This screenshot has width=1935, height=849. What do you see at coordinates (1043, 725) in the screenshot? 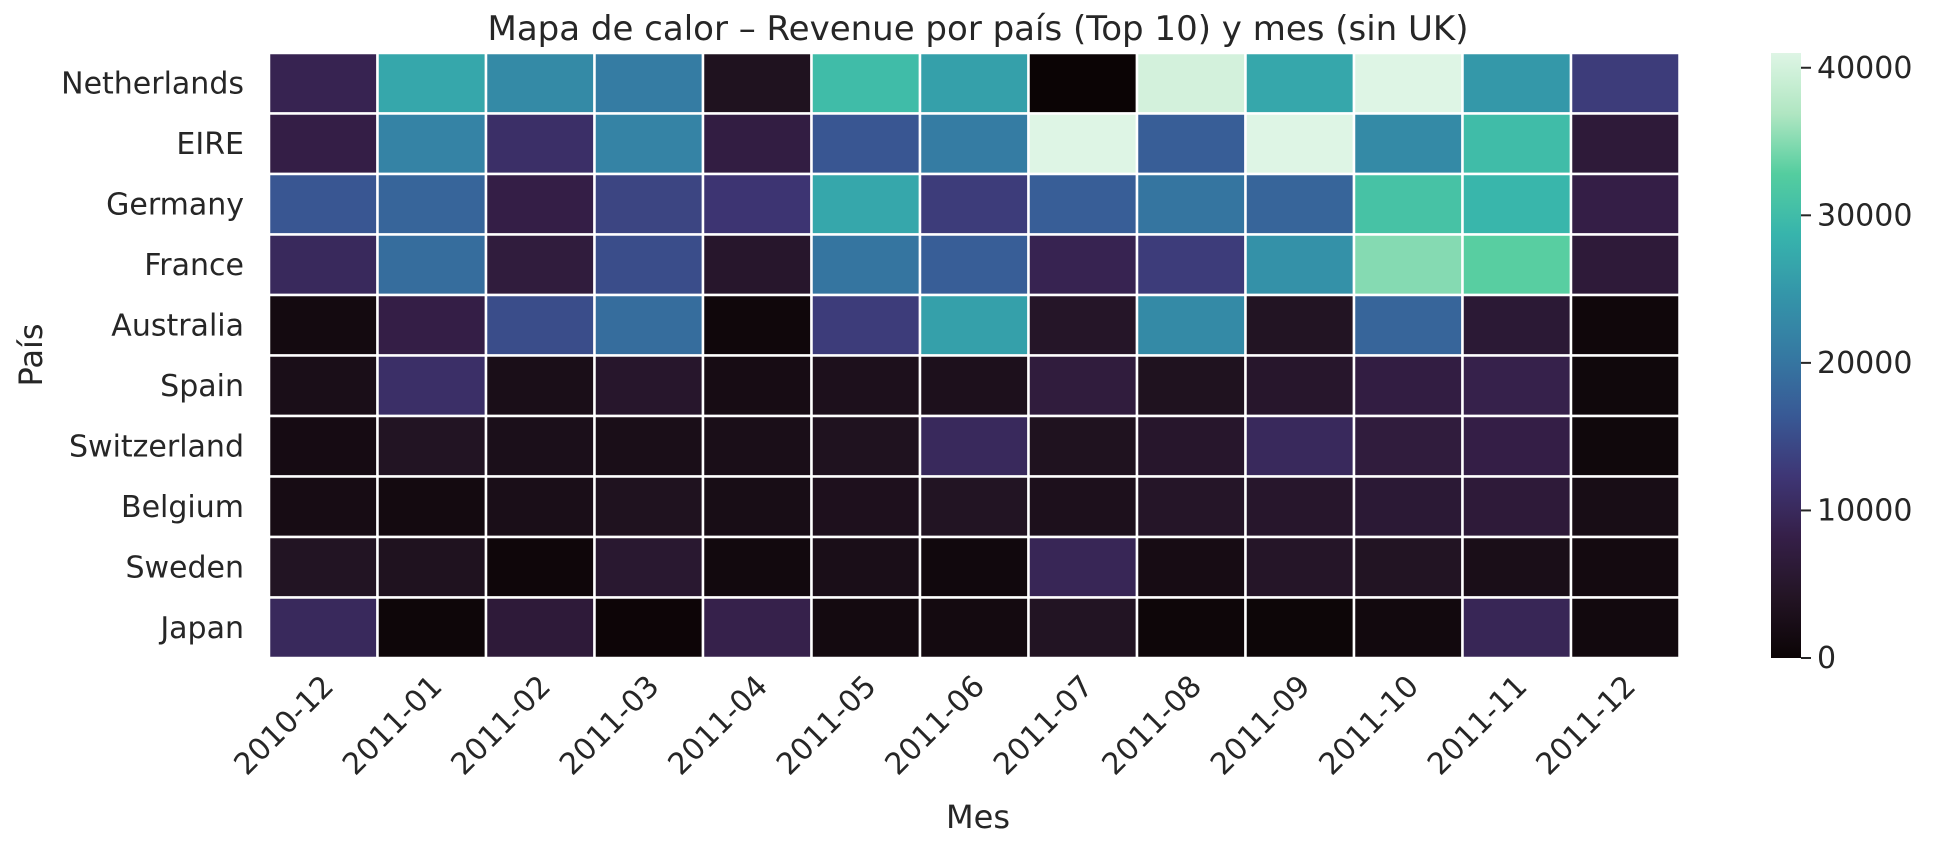
I see `x-tick-label: 2011-07` at bounding box center [1043, 725].